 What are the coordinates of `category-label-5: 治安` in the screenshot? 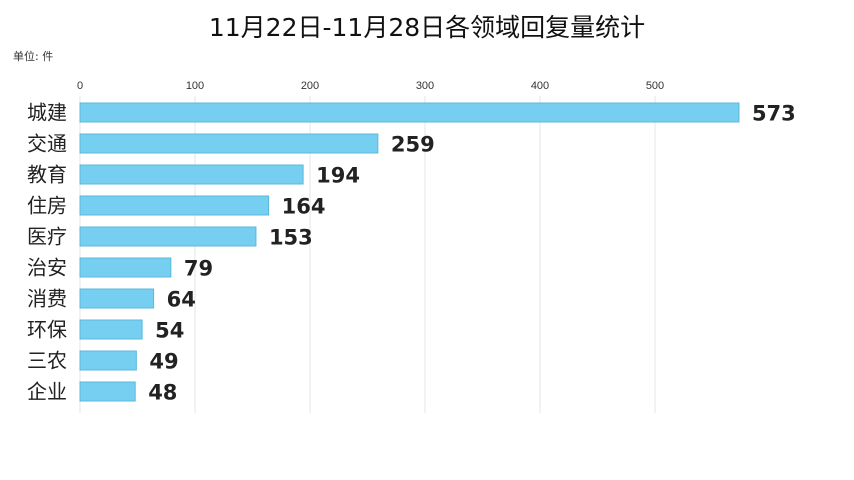 It's located at (47, 268).